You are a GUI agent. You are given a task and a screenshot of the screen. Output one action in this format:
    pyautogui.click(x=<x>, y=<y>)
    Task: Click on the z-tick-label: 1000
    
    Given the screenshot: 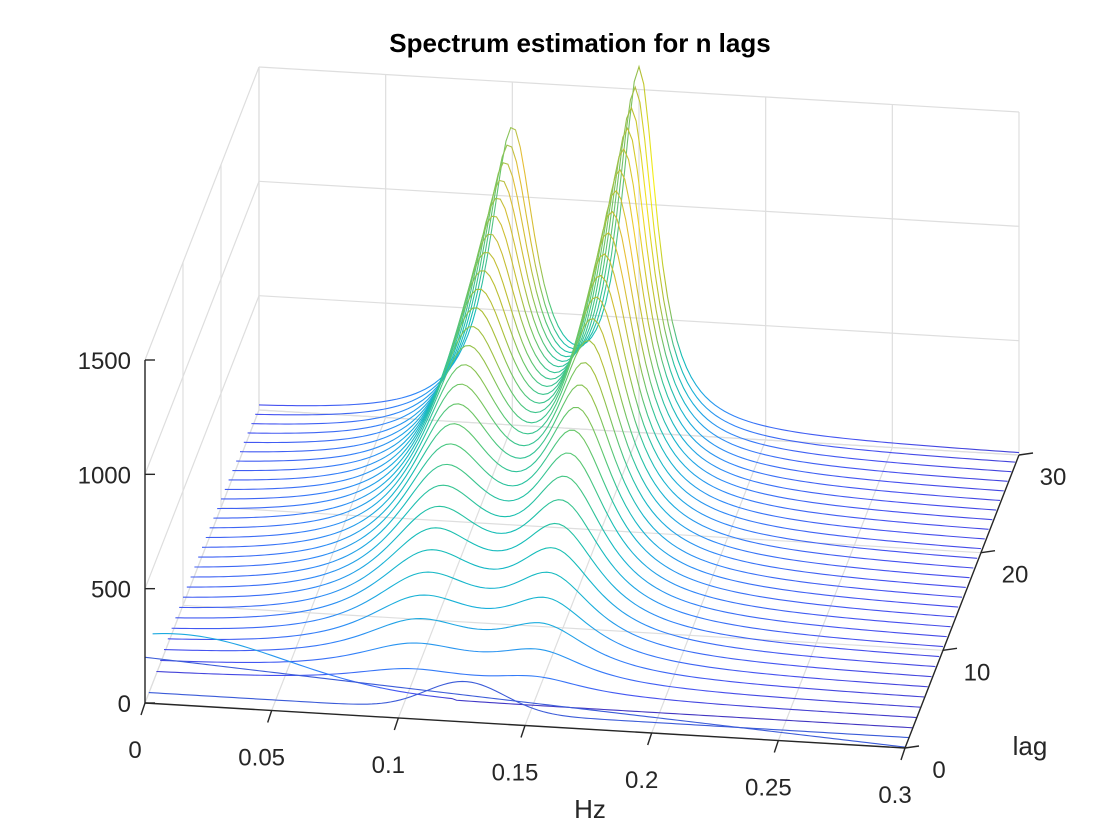 What is the action you would take?
    pyautogui.click(x=104, y=475)
    